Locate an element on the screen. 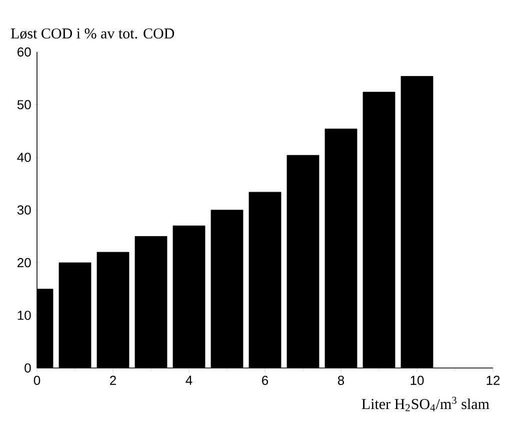 Image resolution: width=528 pixels, height=438 pixels. y-axis-title: Løst COD i % av tot. COD is located at coordinates (92, 33).